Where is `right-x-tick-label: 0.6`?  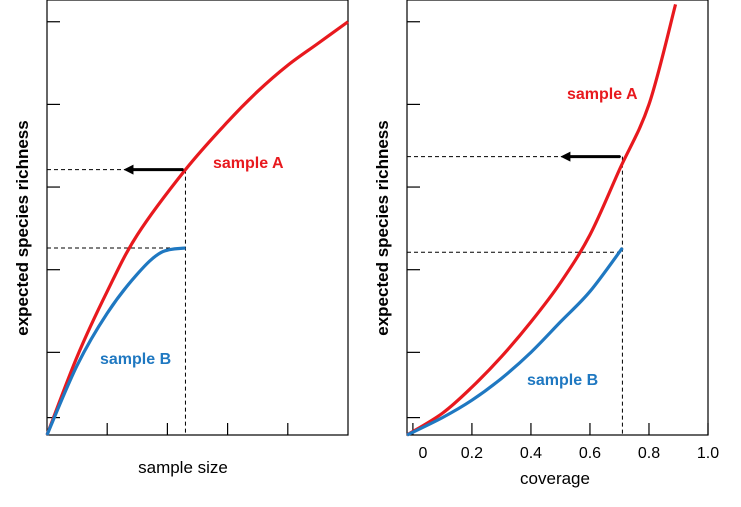
right-x-tick-label: 0.6 is located at coordinates (590, 453).